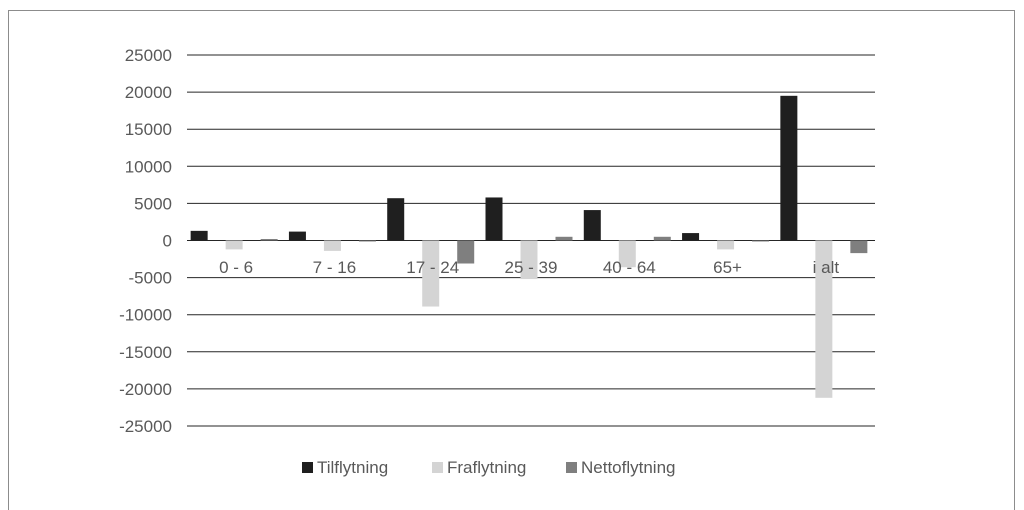 This screenshot has height=510, width=1024. Describe the element at coordinates (148, 166) in the screenshot. I see `y-tick-label: 10000` at that location.